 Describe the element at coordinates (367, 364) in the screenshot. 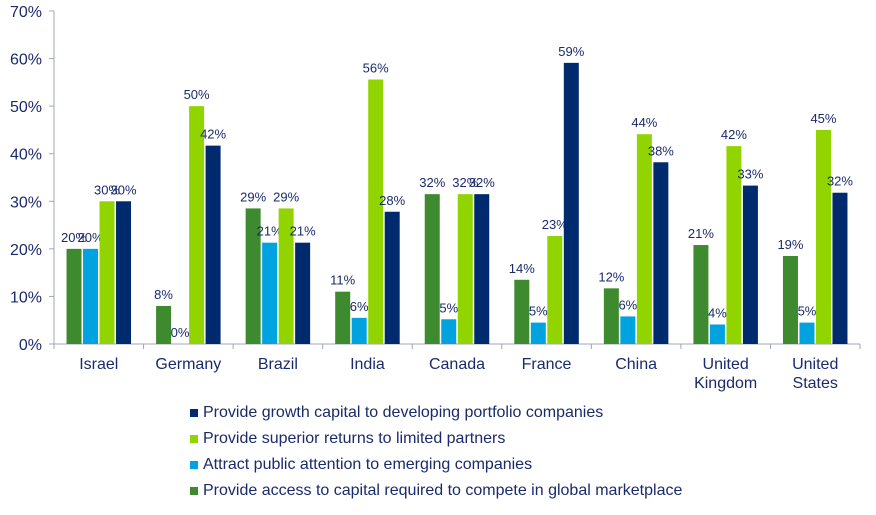

I see `x-tick-label: India` at that location.